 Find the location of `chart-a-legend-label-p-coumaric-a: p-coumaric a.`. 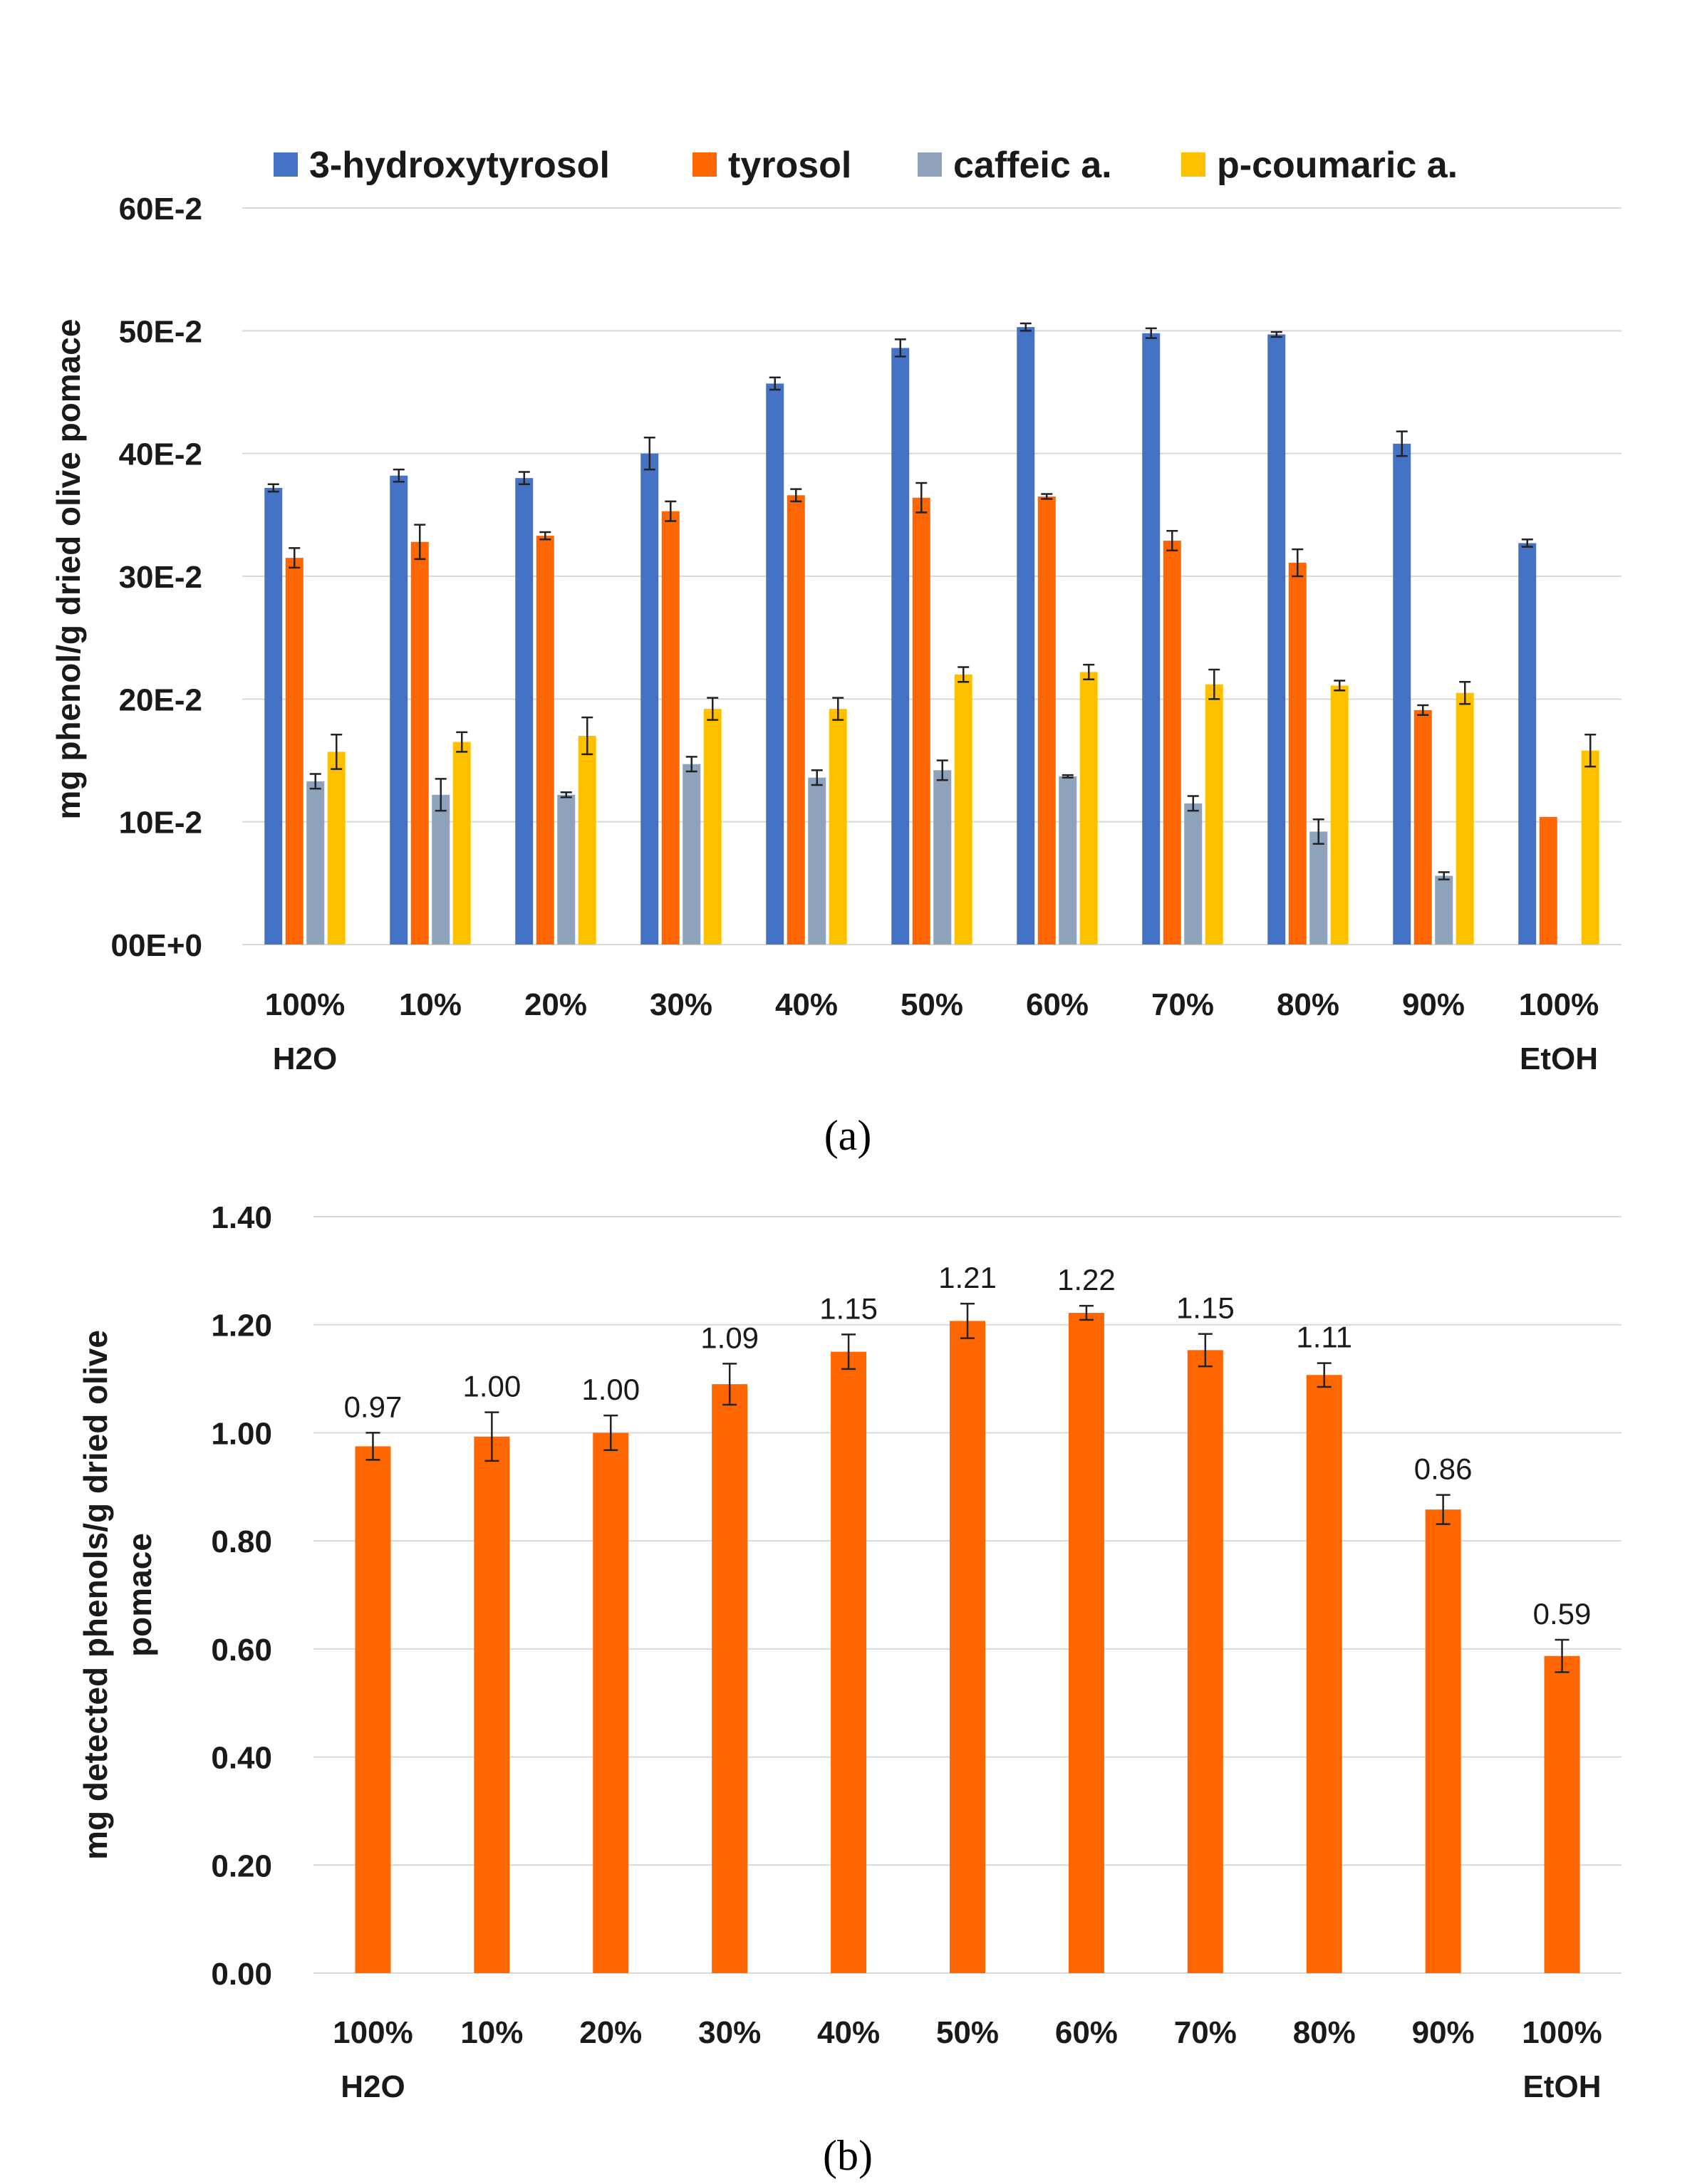

chart-a-legend-label-p-coumaric-a: p-coumaric a. is located at coordinates (1338, 165).